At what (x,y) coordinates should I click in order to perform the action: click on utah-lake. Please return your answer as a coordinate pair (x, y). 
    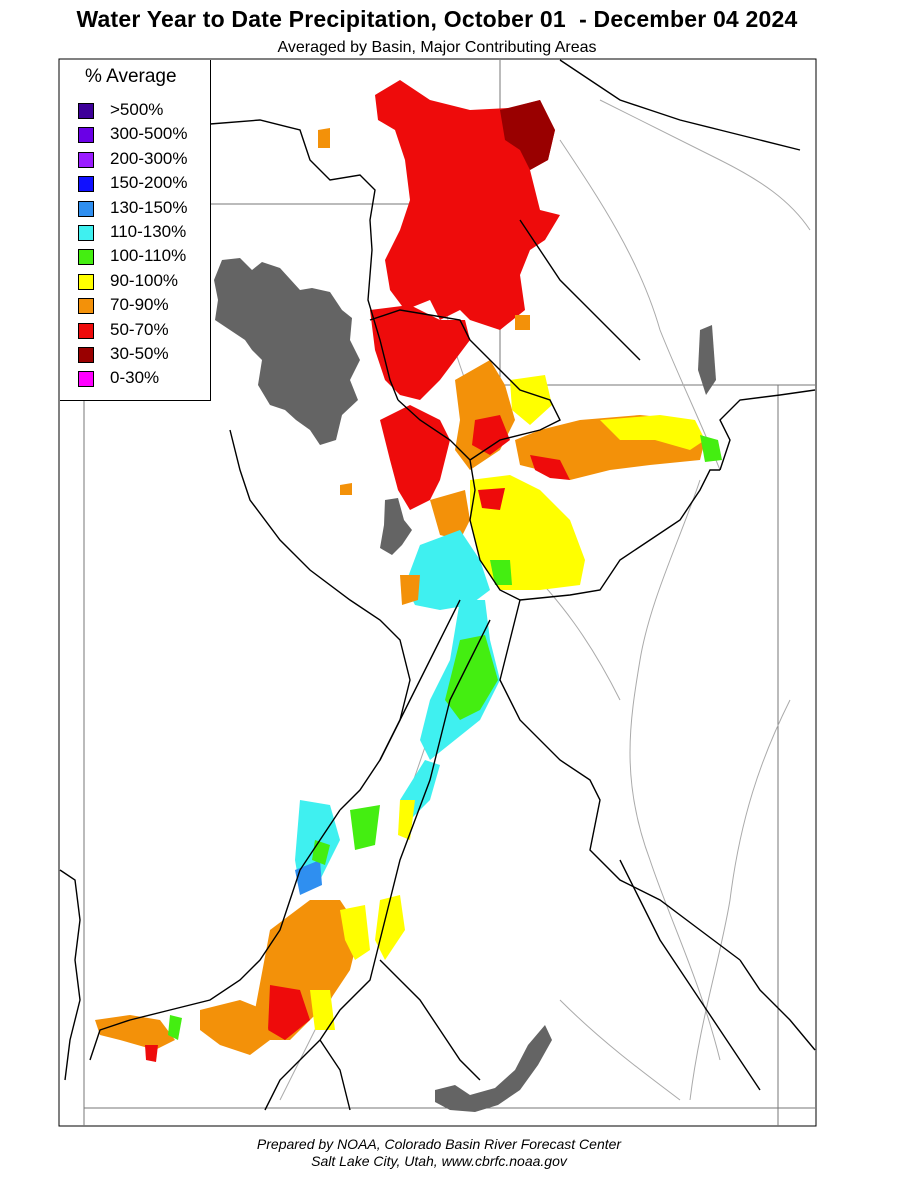
    Looking at the image, I should click on (396, 526).